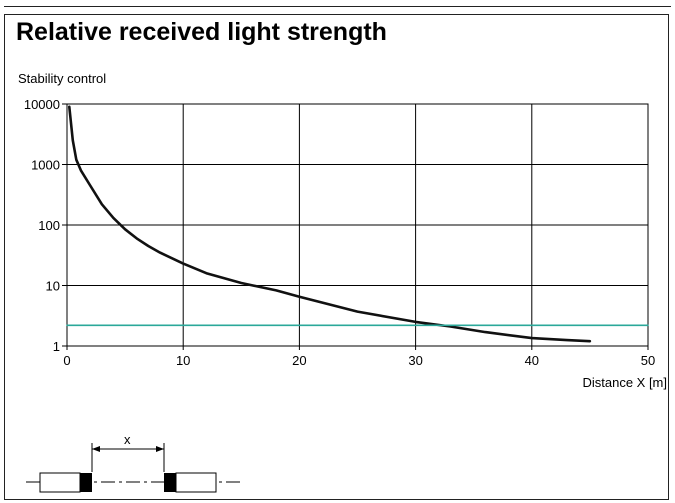  I want to click on emitter-lens, so click(86, 482).